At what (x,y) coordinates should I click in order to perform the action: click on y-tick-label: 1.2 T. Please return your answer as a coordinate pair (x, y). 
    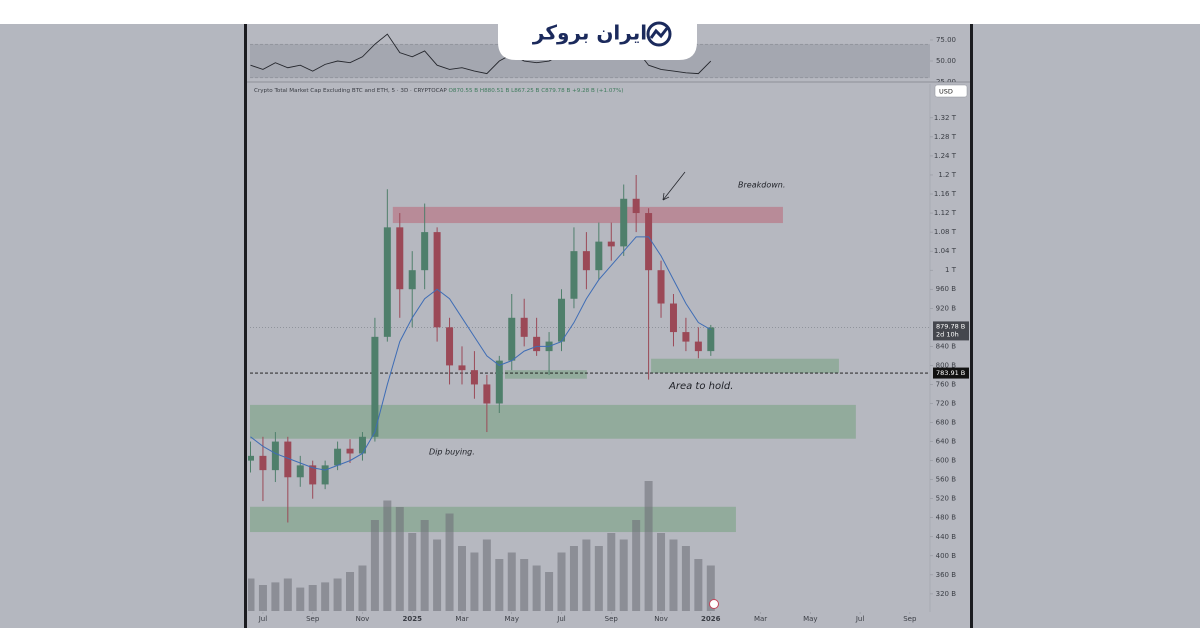
    Looking at the image, I should click on (947, 175).